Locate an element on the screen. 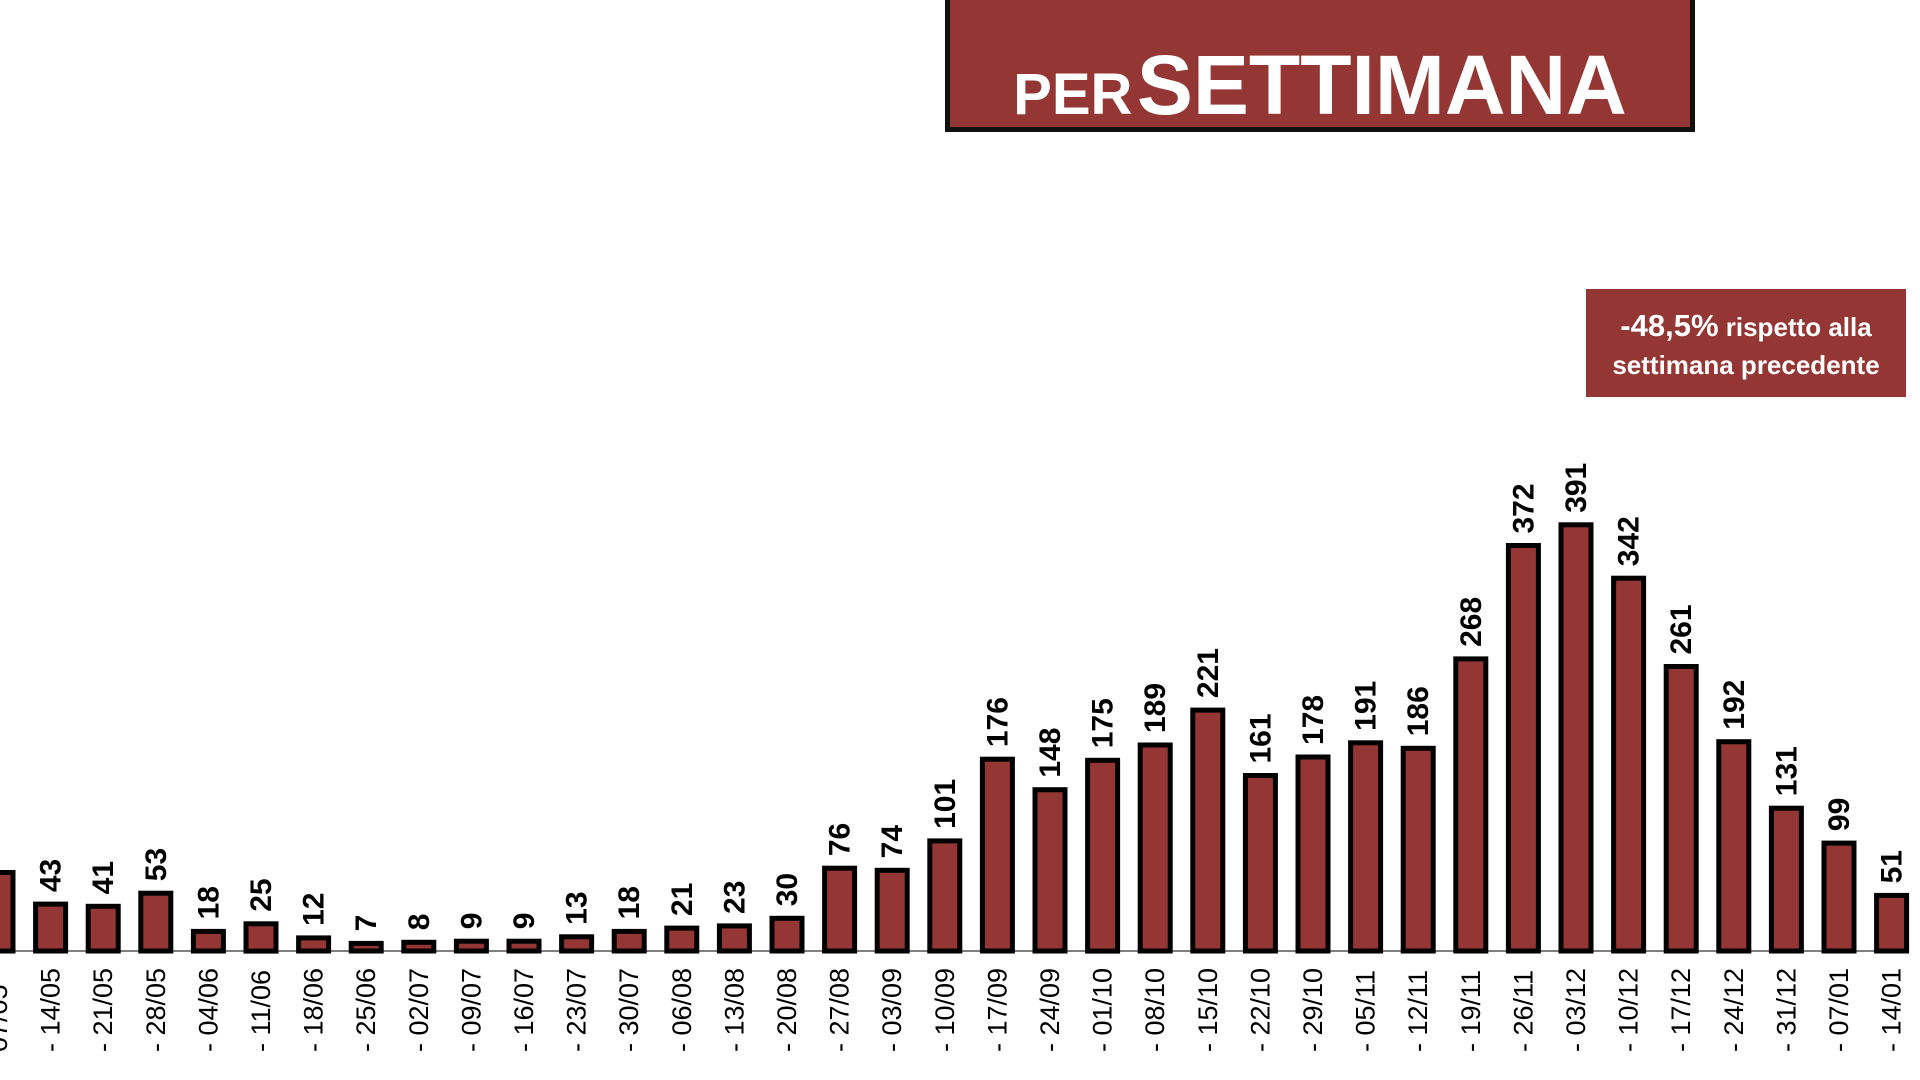 Image resolution: width=1920 pixels, height=1080 pixels. data-label: 13 is located at coordinates (577, 907).